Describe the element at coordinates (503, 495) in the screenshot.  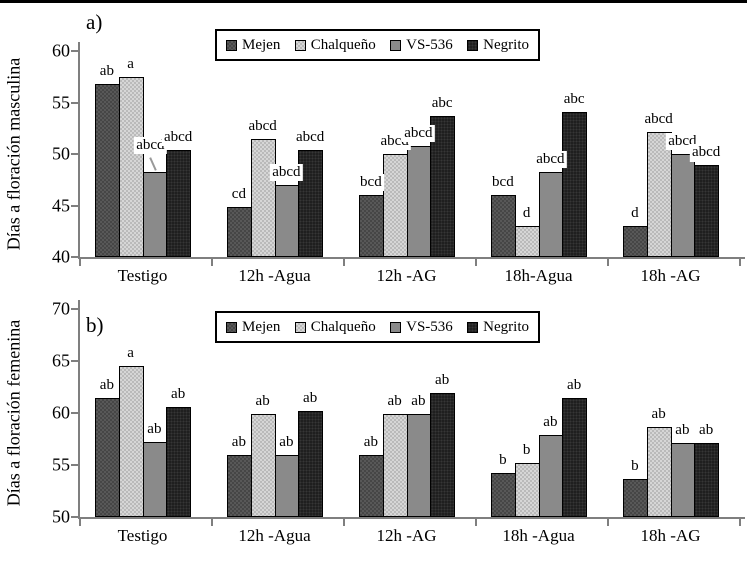
I see `bar-Mejen-18h -Agua` at that location.